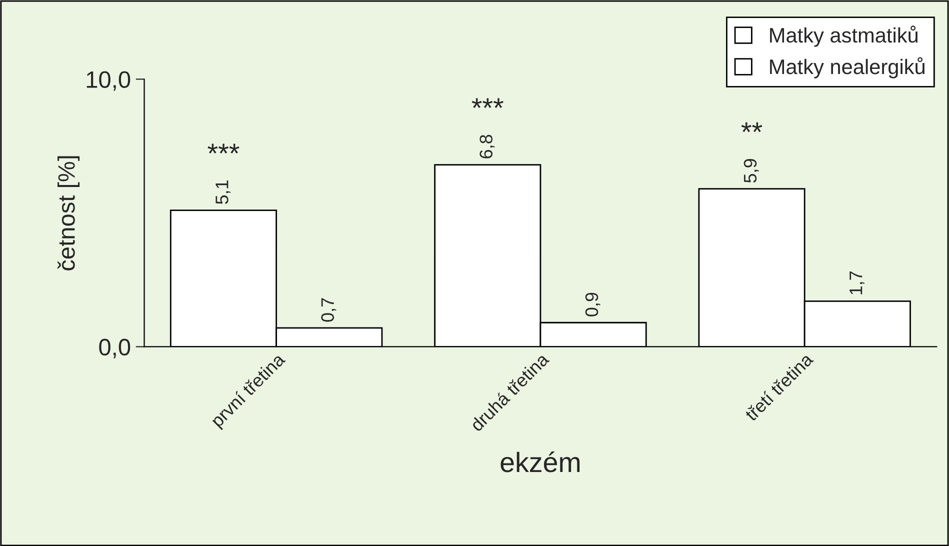  Describe the element at coordinates (68, 213) in the screenshot. I see `y-axis-title: četnost [%]` at that location.